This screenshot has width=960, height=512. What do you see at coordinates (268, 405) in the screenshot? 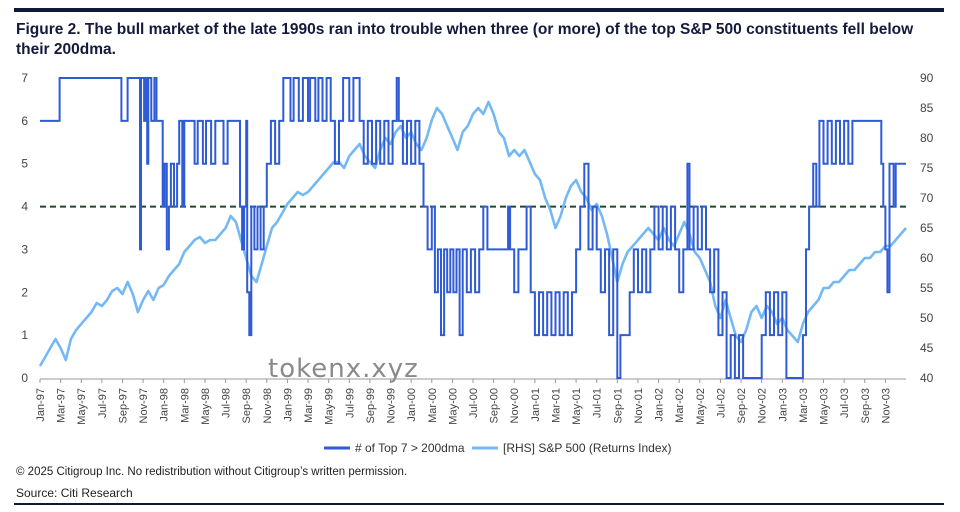
I see `x-tick-label: Nov-98` at bounding box center [268, 405].